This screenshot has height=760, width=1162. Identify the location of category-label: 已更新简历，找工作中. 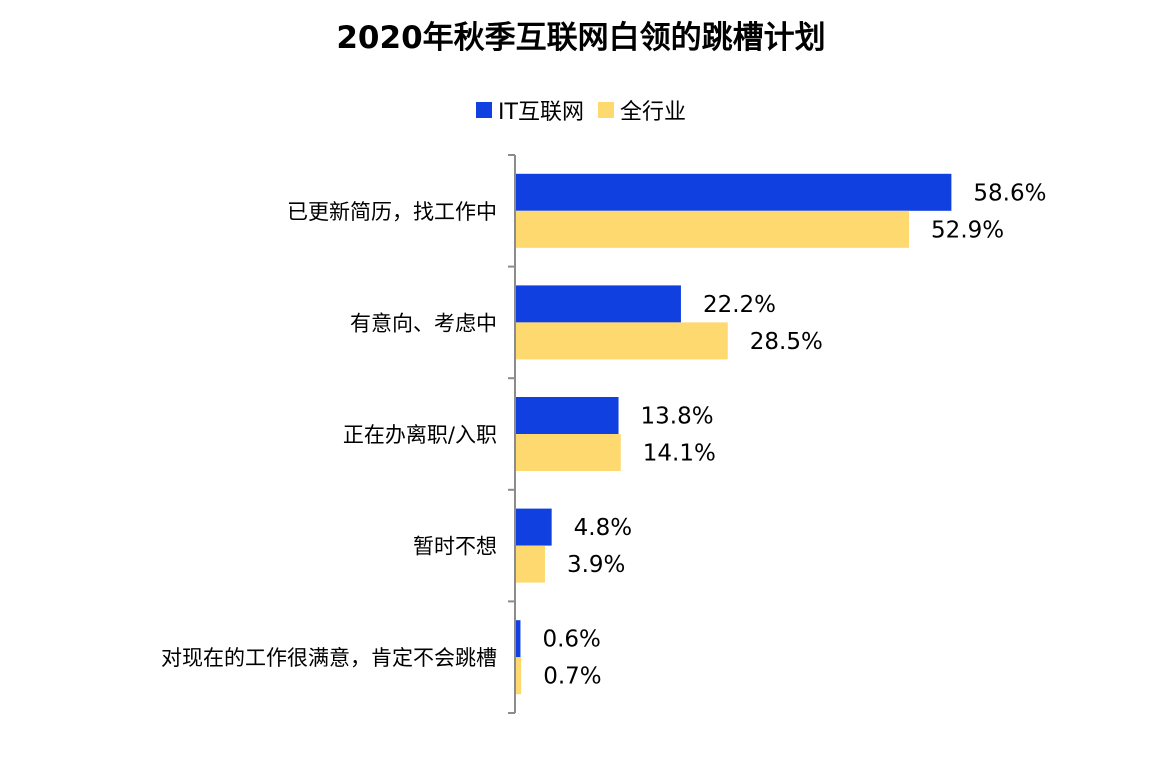
(392, 212).